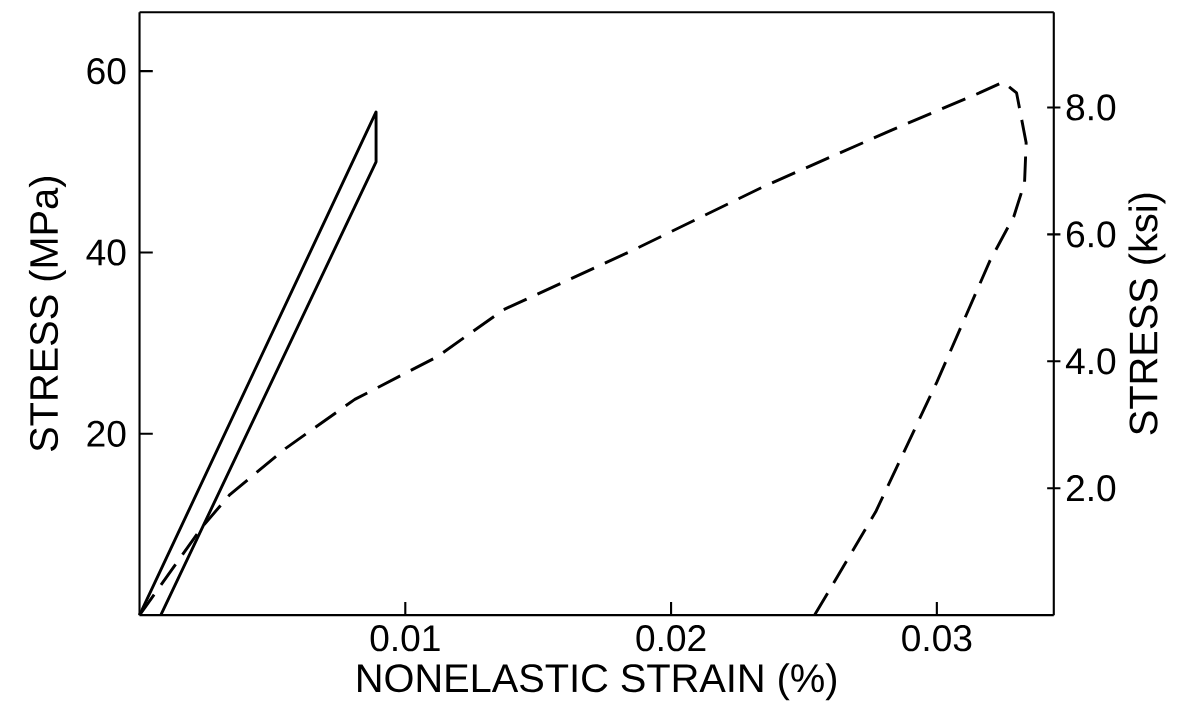  Describe the element at coordinates (1147, 314) in the screenshot. I see `y2-axis-title: STRESS (ksi)` at that location.